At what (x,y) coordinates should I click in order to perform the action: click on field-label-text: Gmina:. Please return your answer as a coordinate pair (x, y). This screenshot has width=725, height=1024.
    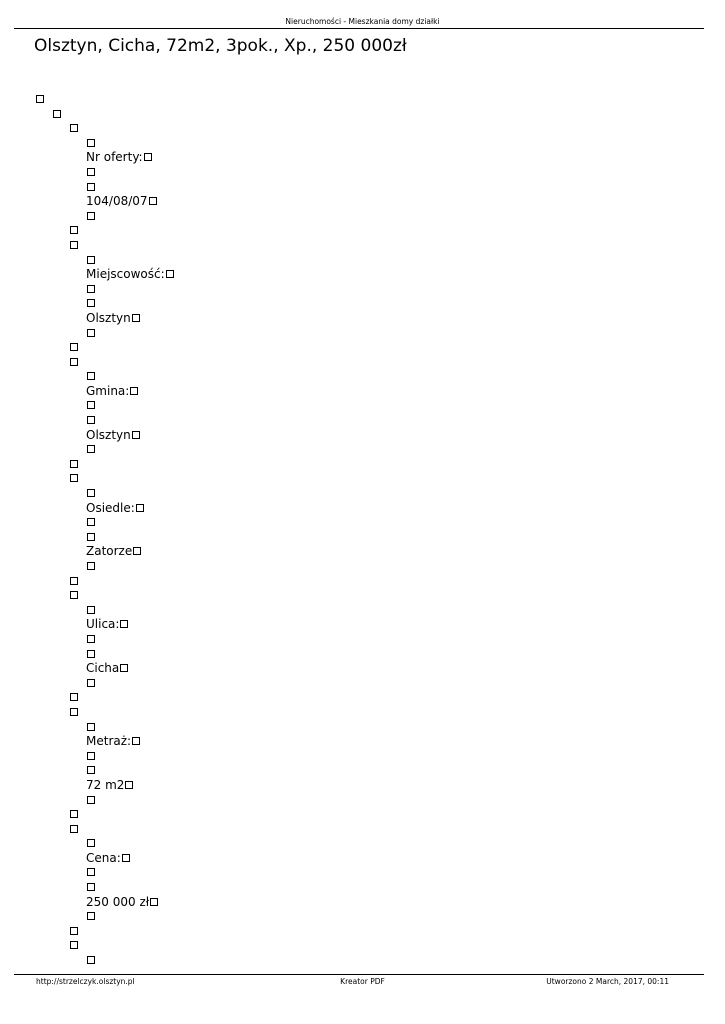
    Looking at the image, I should click on (108, 390).